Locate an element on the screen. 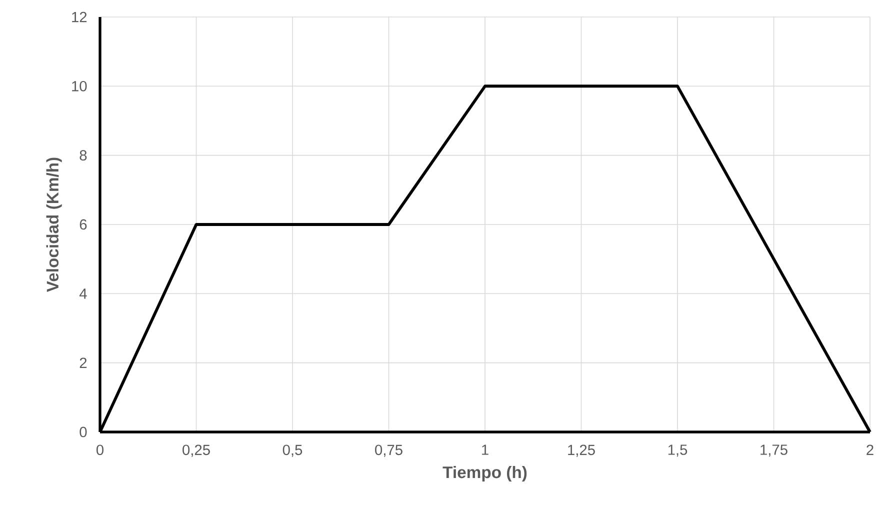  x-tick-label: 0,25 is located at coordinates (196, 450).